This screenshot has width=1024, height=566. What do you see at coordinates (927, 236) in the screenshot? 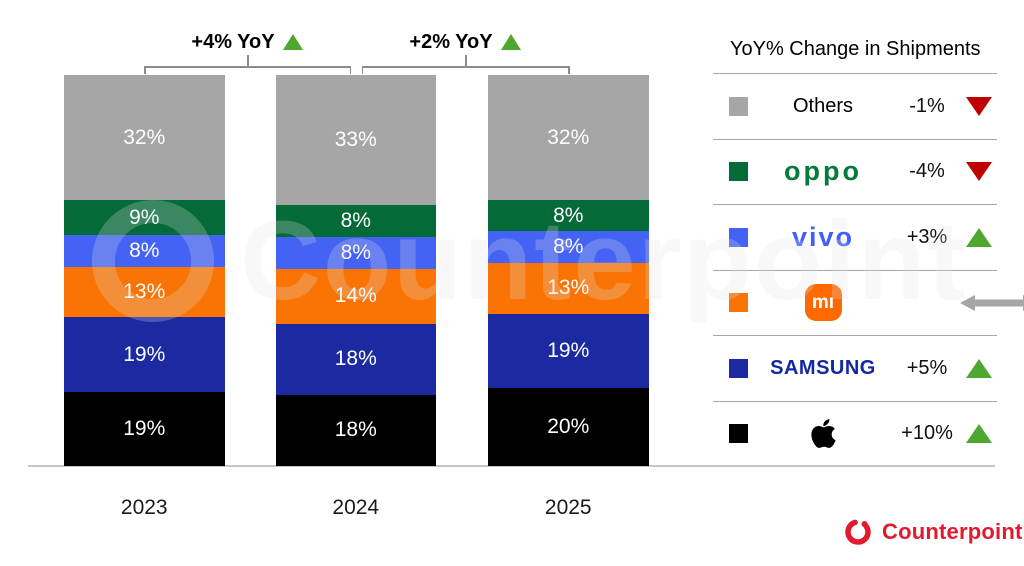
I see `yoy-change-value: +3%` at bounding box center [927, 236].